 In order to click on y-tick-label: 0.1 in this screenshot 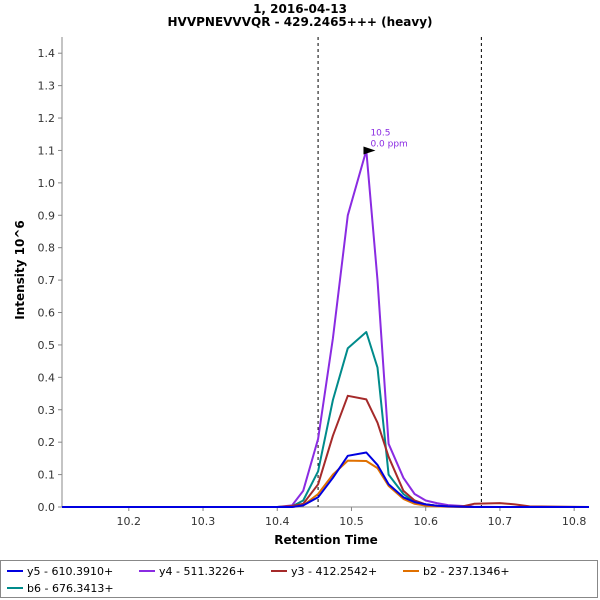, I will do `click(47, 475)`.